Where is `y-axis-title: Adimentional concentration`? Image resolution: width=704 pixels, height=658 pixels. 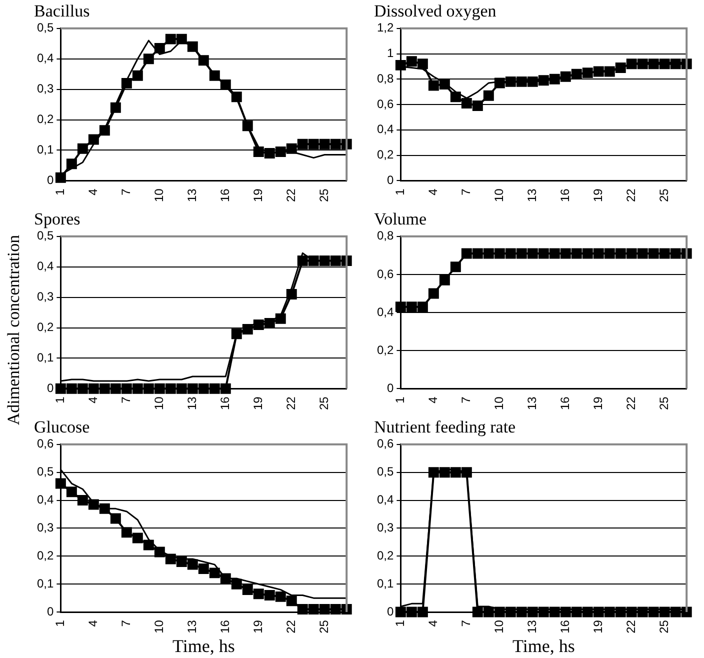
y-axis-title: Adimentional concentration is located at coordinates (14, 330).